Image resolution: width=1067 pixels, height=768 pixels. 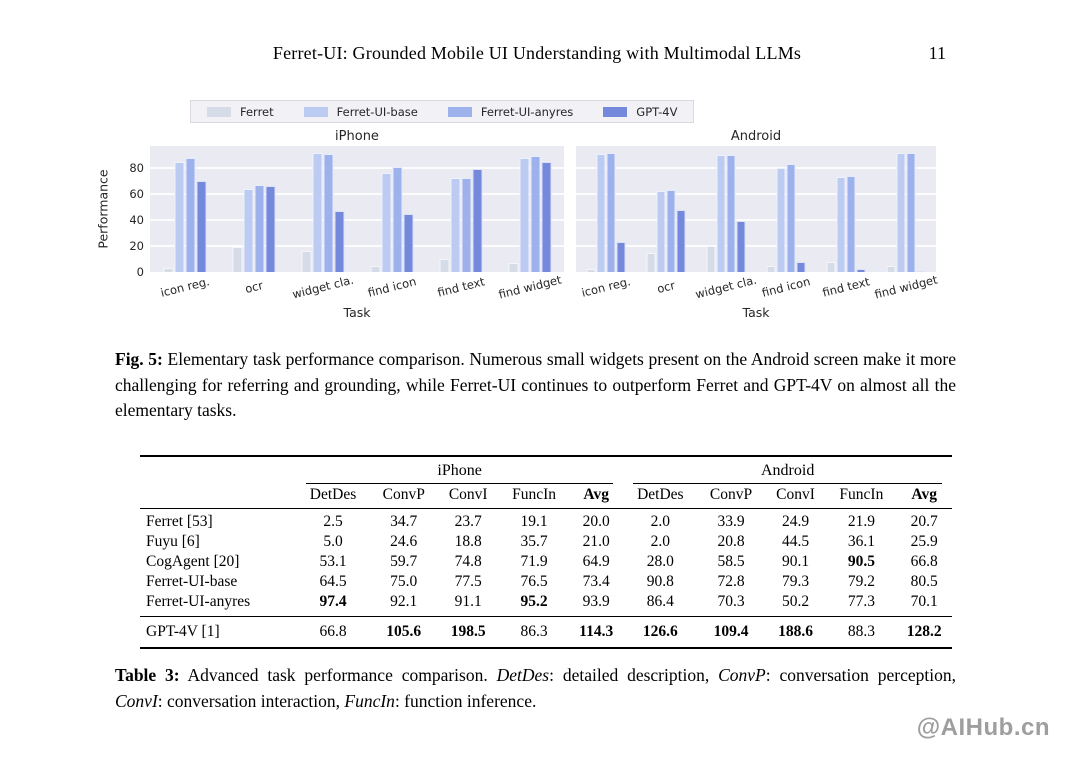 What do you see at coordinates (465, 700) in the screenshot?
I see `caption-text: : function inference.` at bounding box center [465, 700].